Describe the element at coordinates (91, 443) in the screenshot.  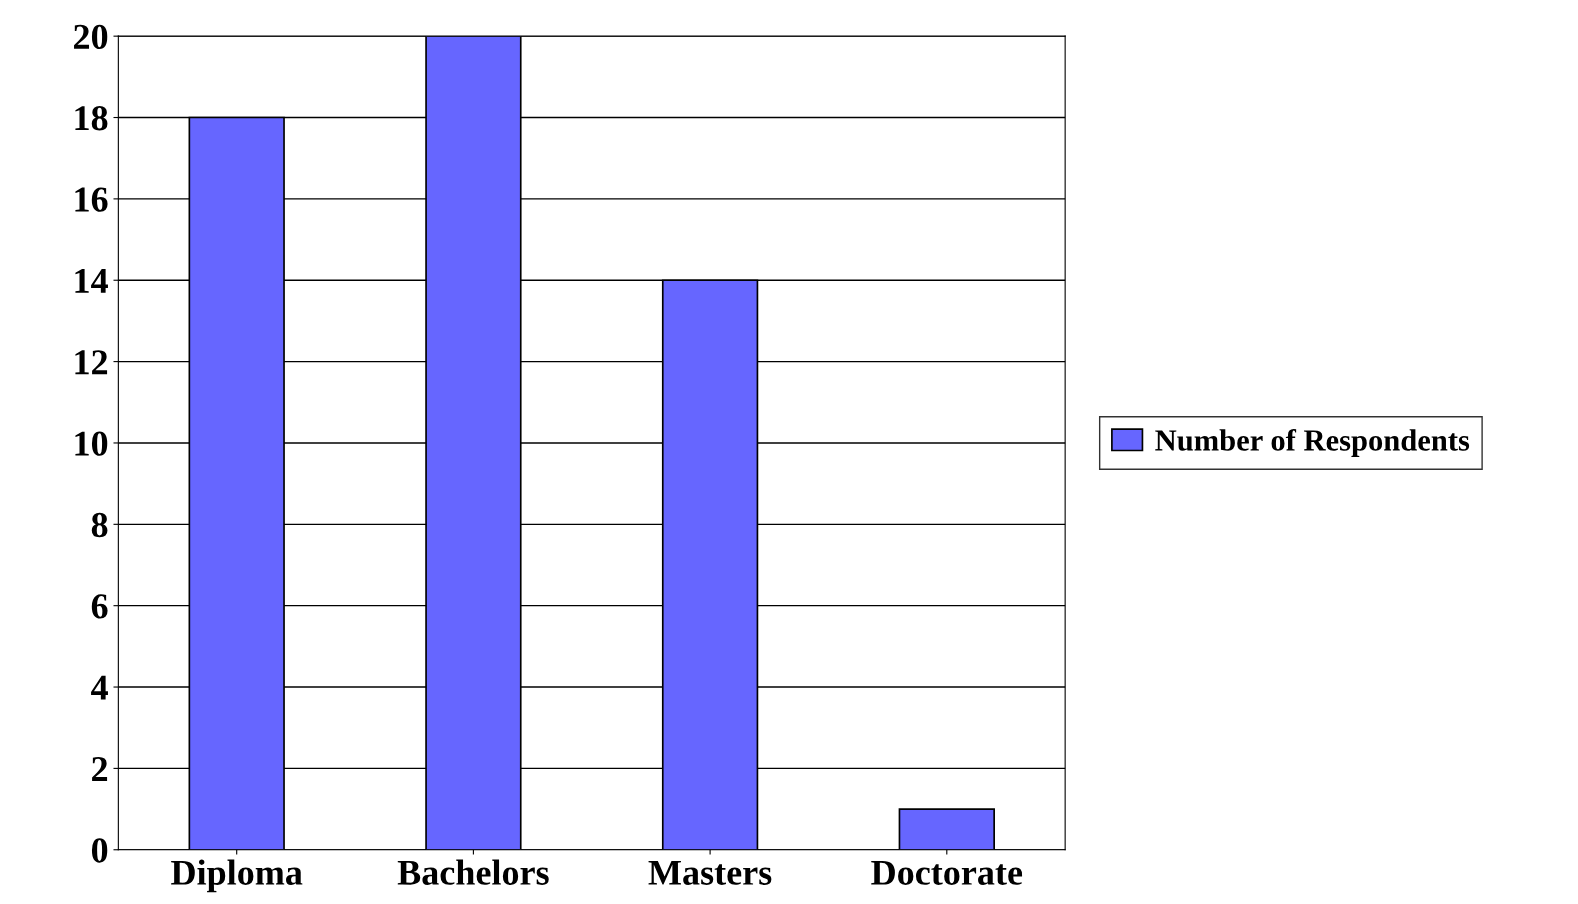
I see `y-tick-label: 10` at that location.